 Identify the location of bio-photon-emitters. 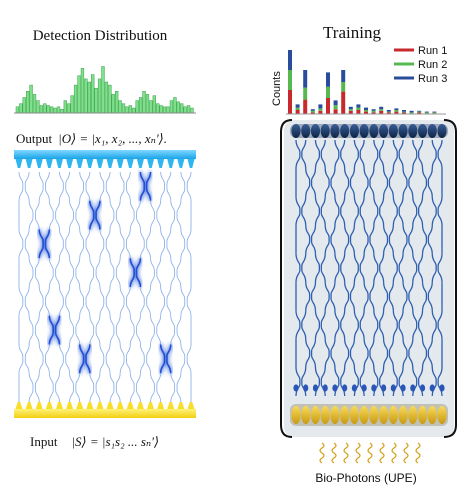
(370, 453).